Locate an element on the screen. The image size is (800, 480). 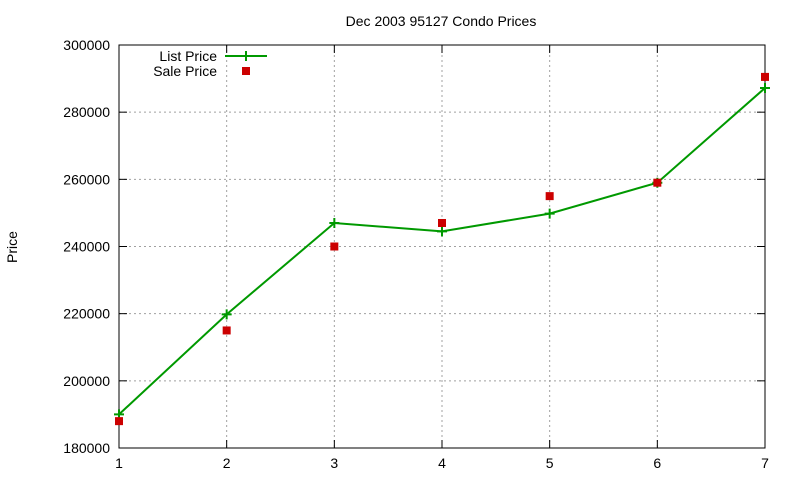
x-tick-label: 1 is located at coordinates (119, 463).